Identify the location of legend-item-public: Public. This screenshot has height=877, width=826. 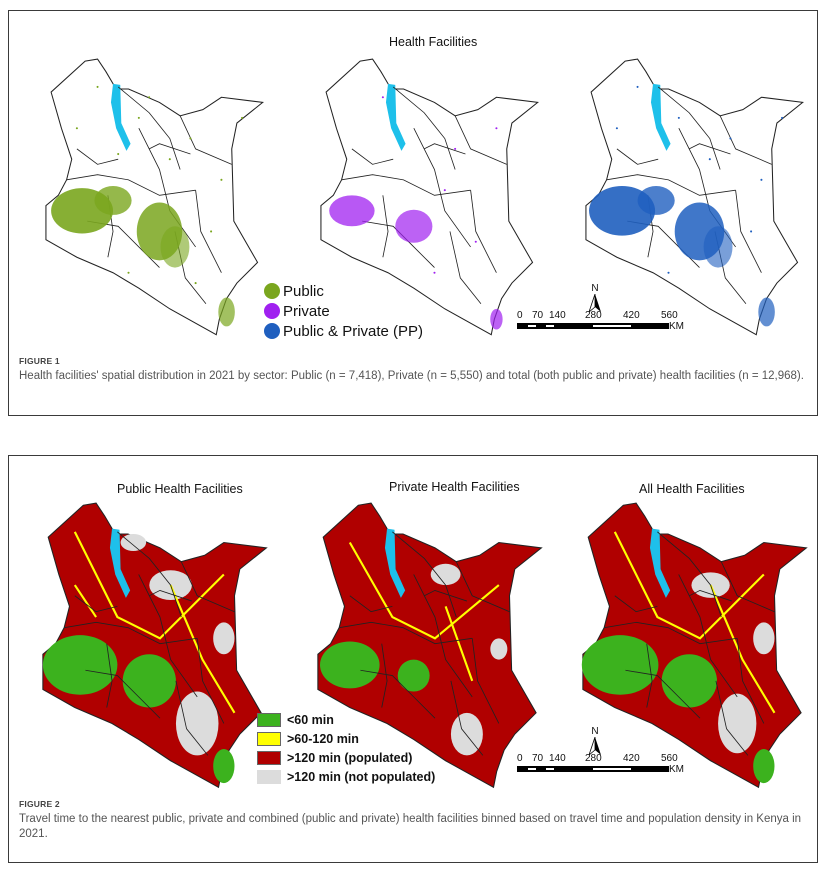
(343, 291).